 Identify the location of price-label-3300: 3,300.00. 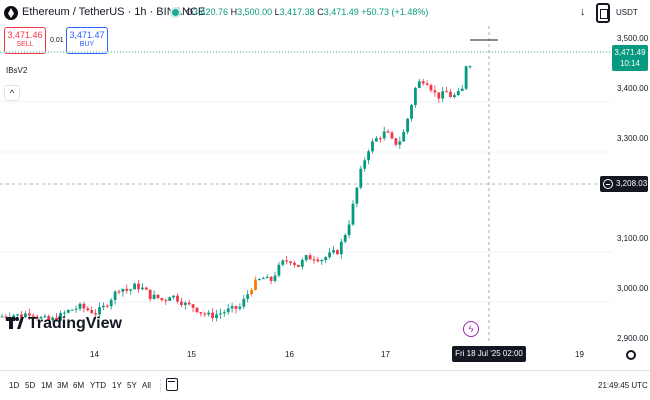
(633, 138).